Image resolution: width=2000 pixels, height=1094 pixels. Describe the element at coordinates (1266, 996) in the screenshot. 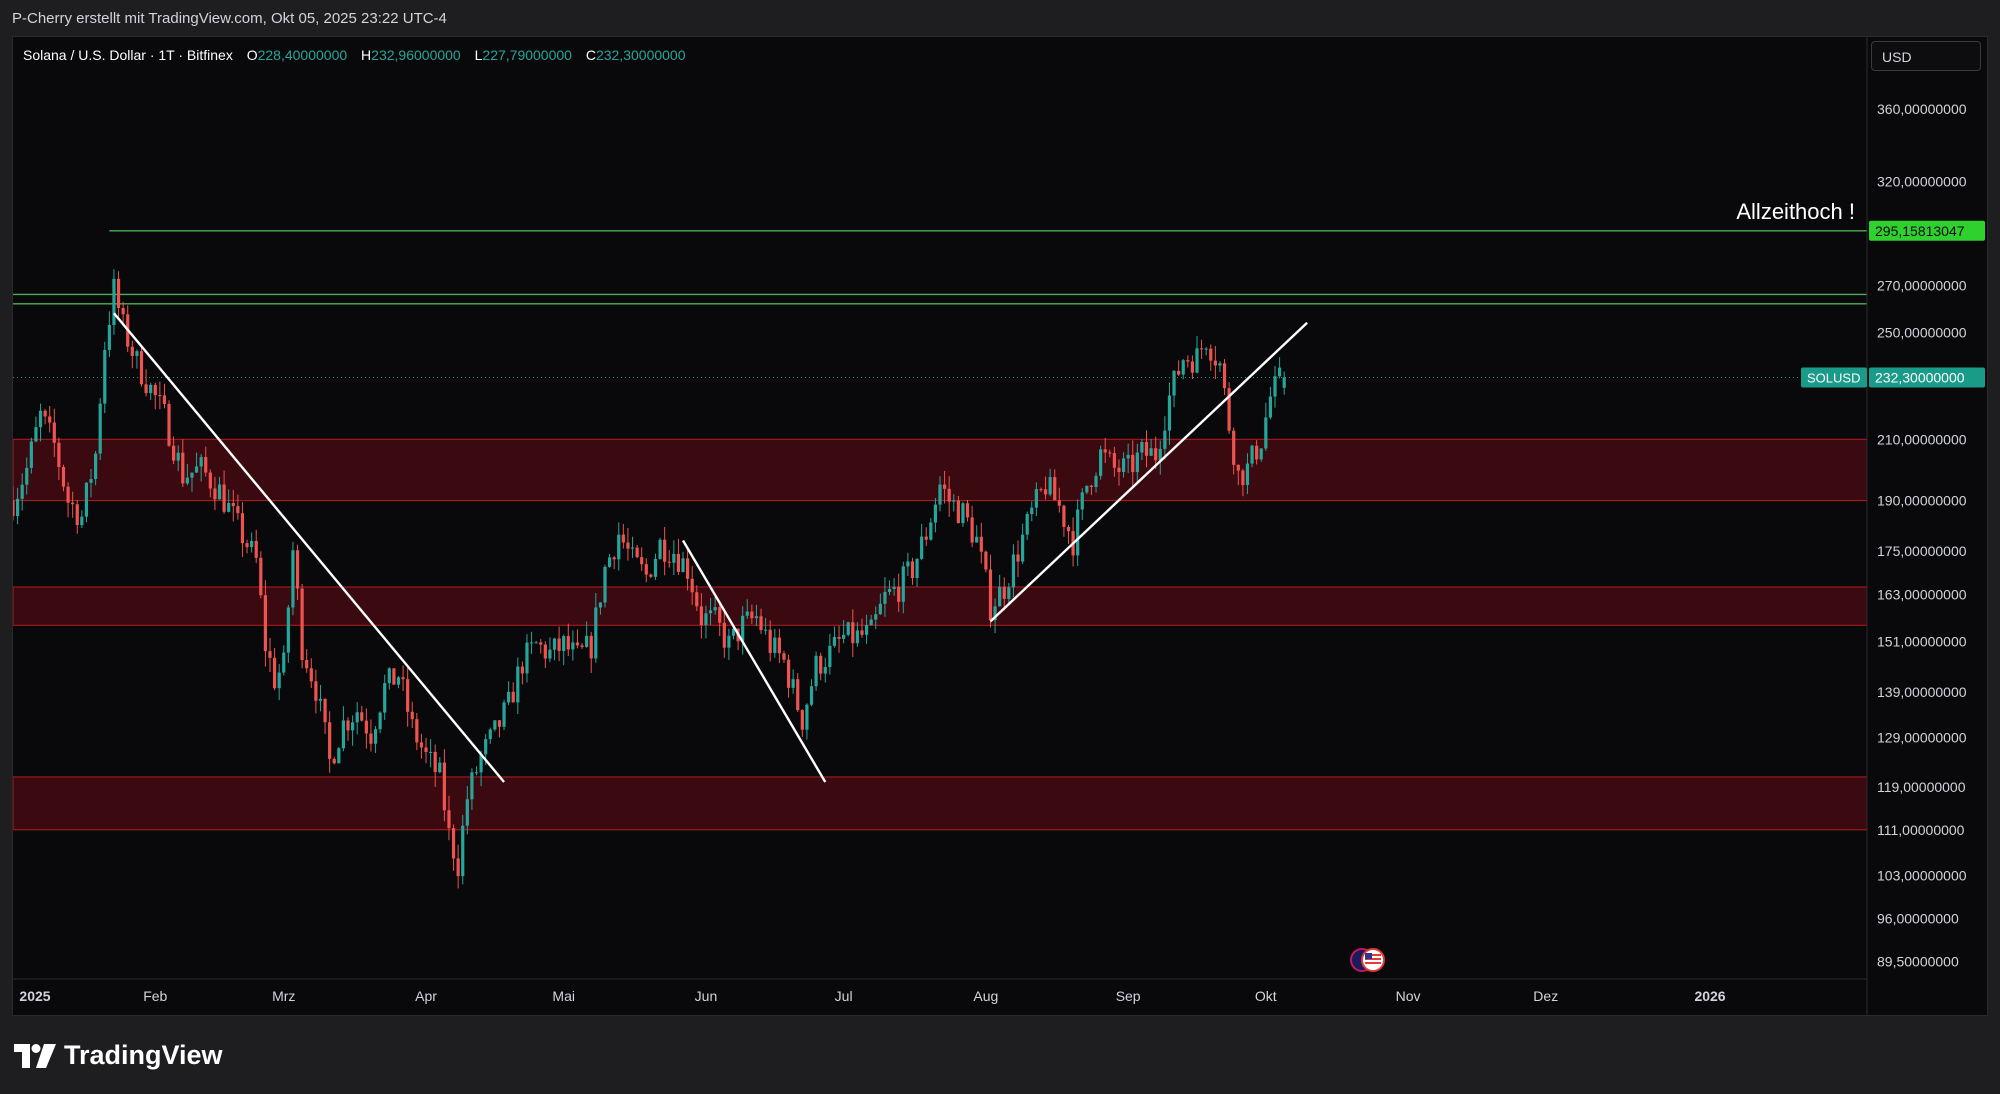

I see `time-tick-label: Okt` at that location.